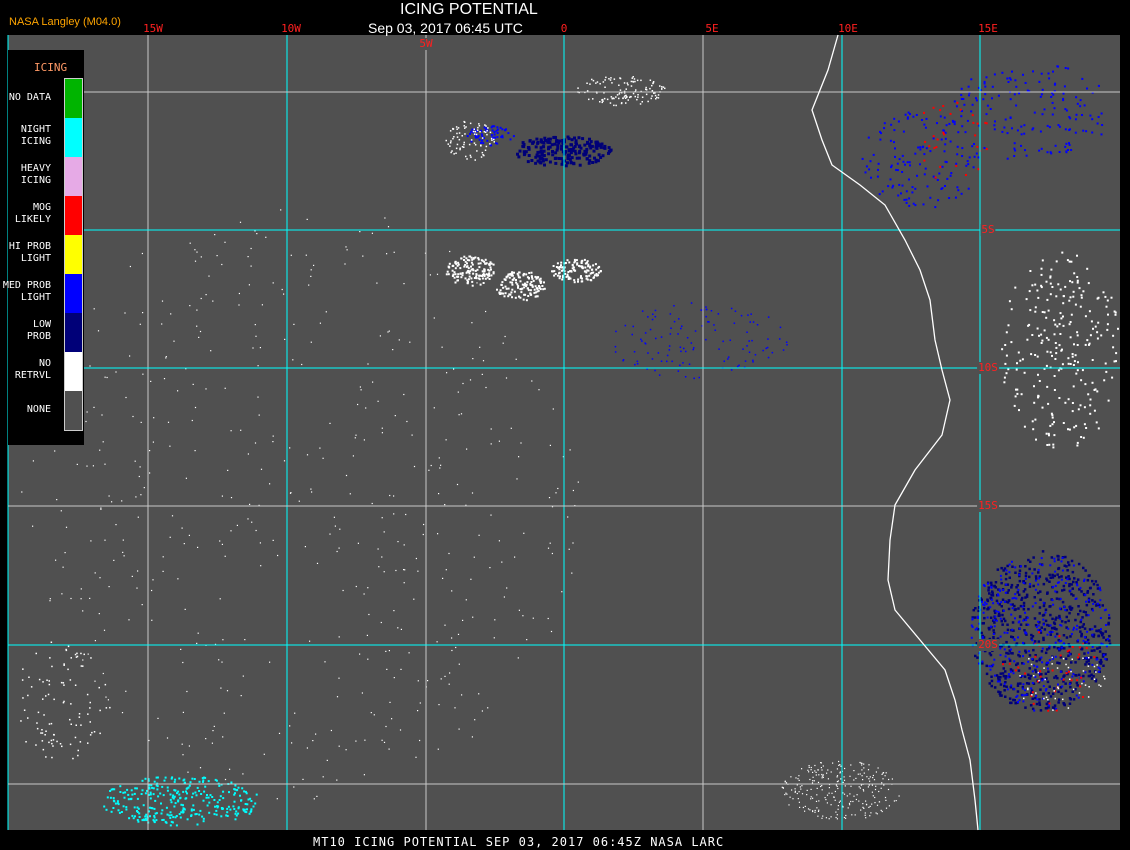 The image size is (1130, 850). Describe the element at coordinates (895, 432) in the screenshot. I see `coastline` at that location.